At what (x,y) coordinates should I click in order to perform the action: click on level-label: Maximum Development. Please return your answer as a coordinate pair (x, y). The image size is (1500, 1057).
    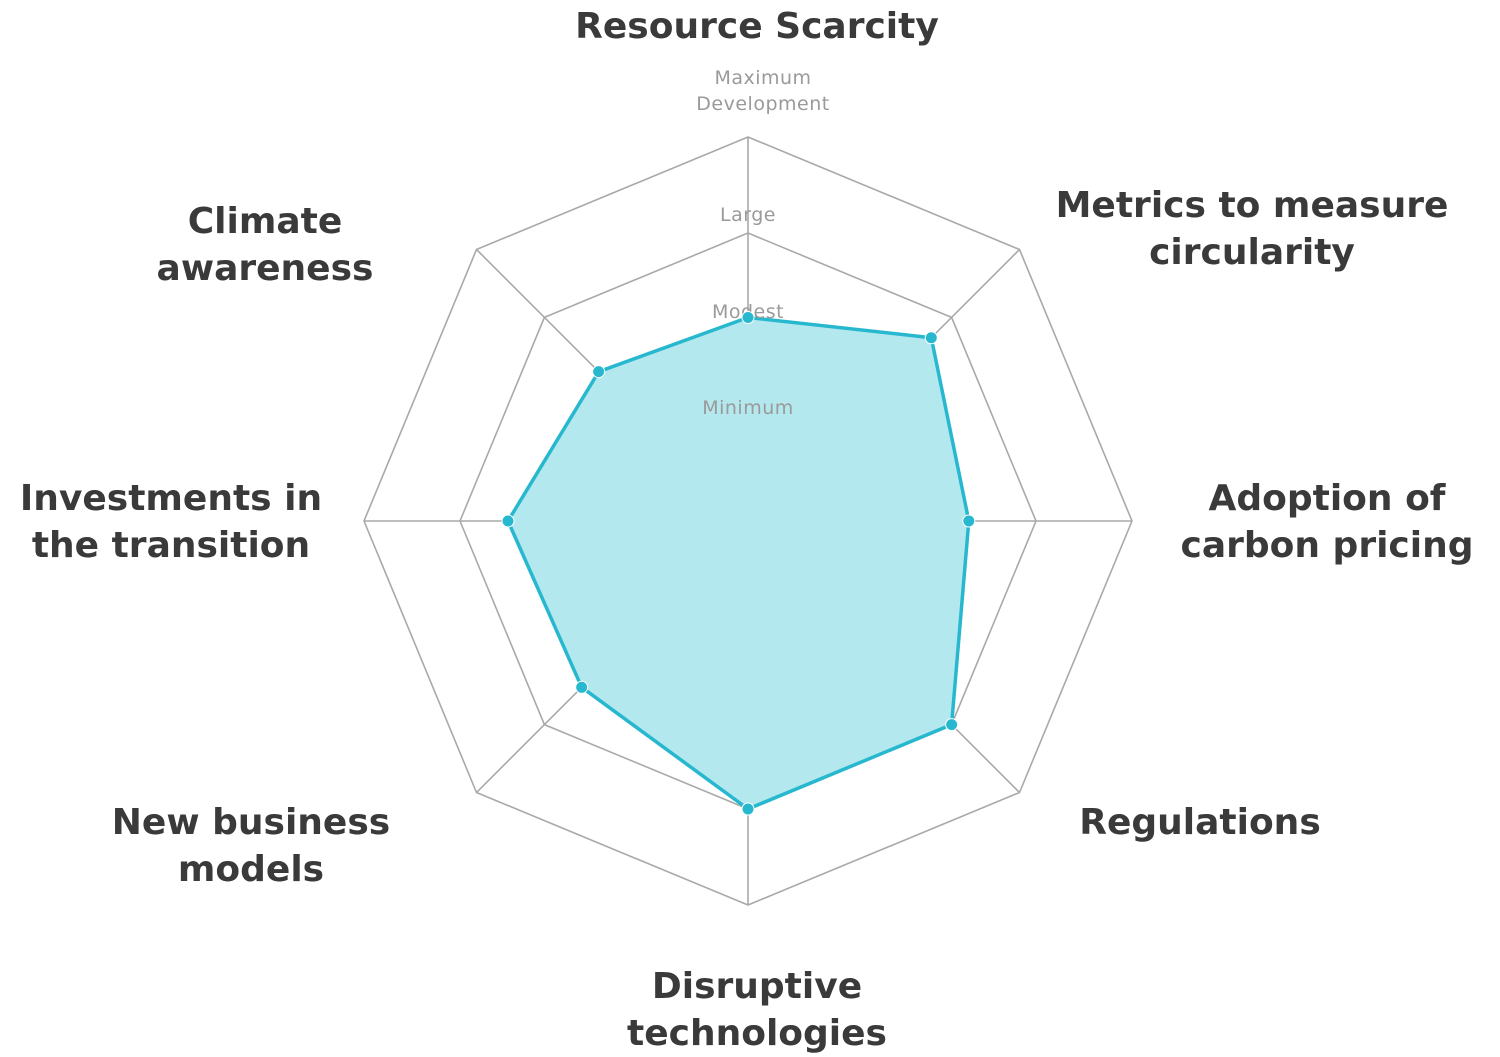
    Looking at the image, I should click on (762, 91).